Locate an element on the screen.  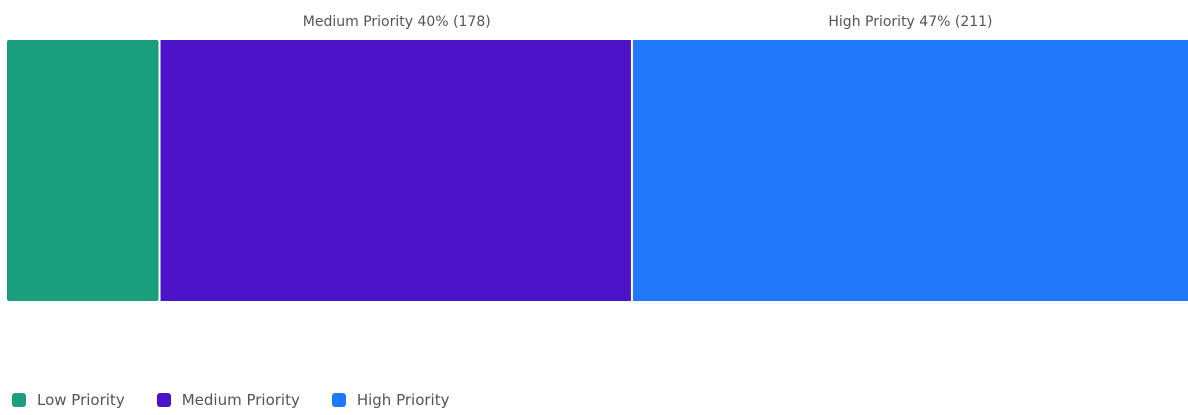
legend-label-high-priority: High Priority is located at coordinates (403, 400).